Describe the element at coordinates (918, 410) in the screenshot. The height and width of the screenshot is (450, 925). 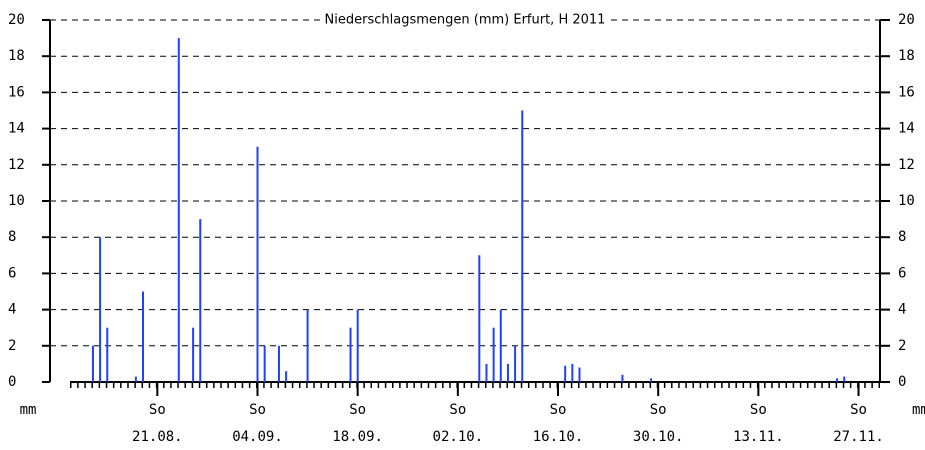
I see `y2-axis-label: mm` at that location.